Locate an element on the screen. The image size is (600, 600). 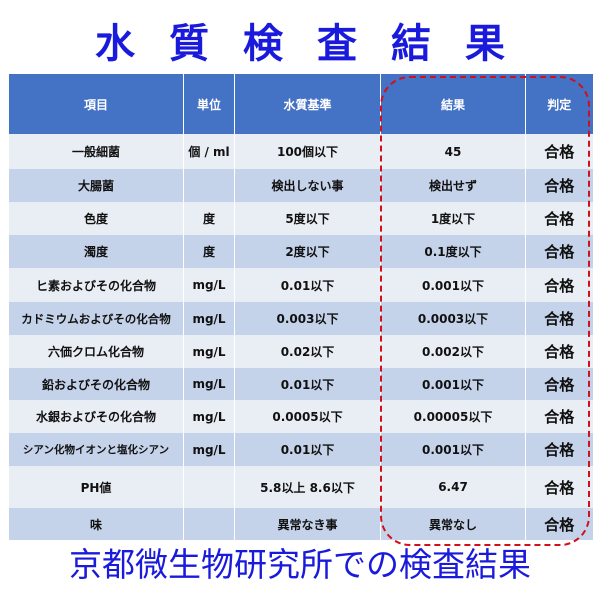
cell-item: 味 is located at coordinates (96, 524).